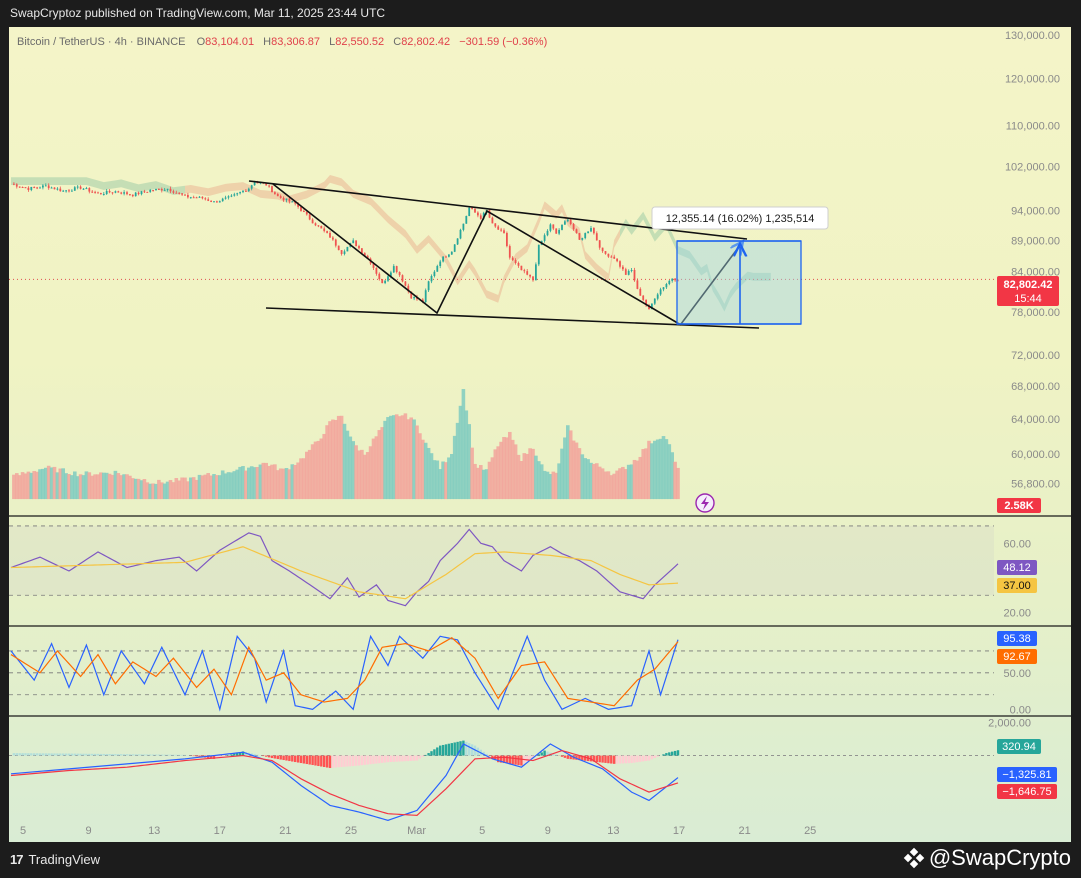 This screenshot has width=1081, height=878. Describe the element at coordinates (1035, 313) in the screenshot. I see `price-tick-label: 78,000.00` at that location.